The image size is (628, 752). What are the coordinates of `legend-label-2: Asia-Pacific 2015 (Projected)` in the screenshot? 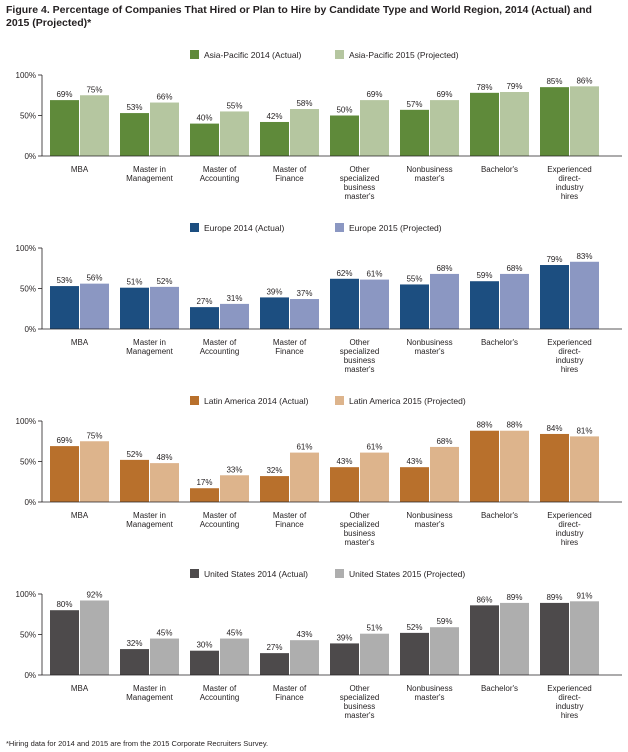 It's located at (404, 55).